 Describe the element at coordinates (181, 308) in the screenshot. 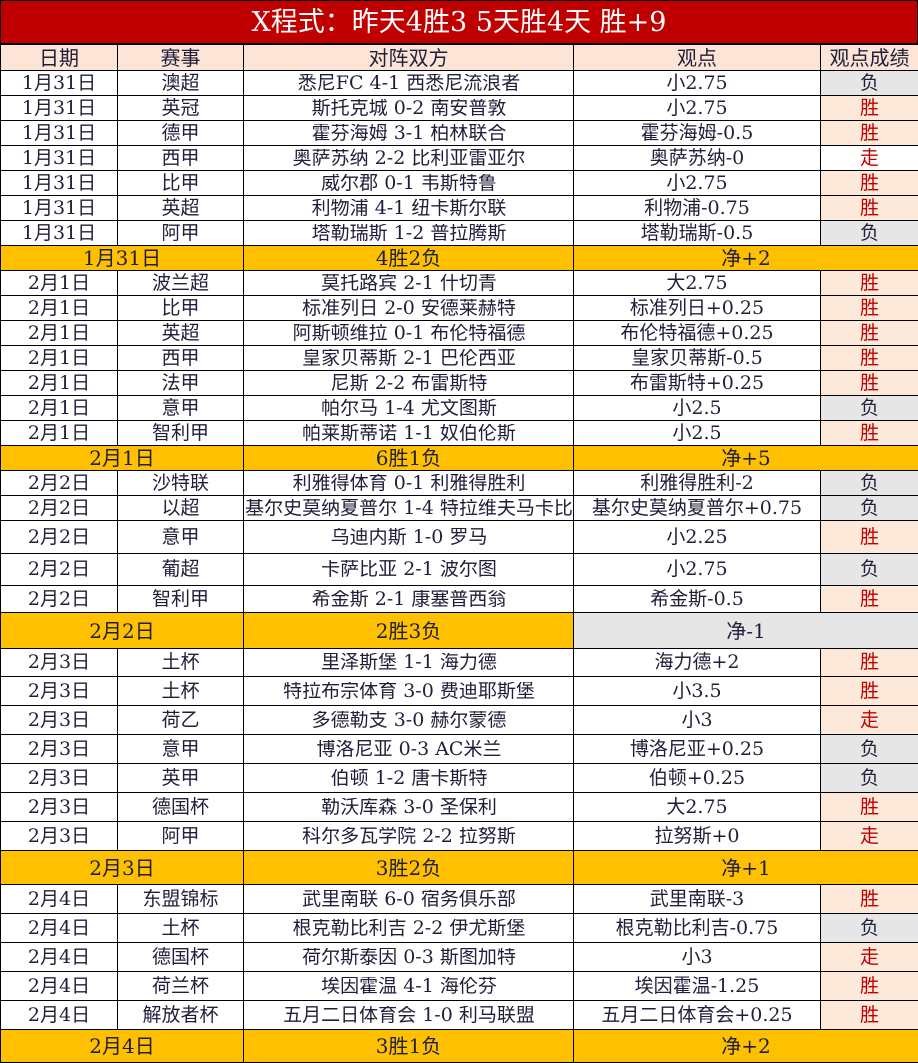

I see `cell-league: 比甲` at that location.